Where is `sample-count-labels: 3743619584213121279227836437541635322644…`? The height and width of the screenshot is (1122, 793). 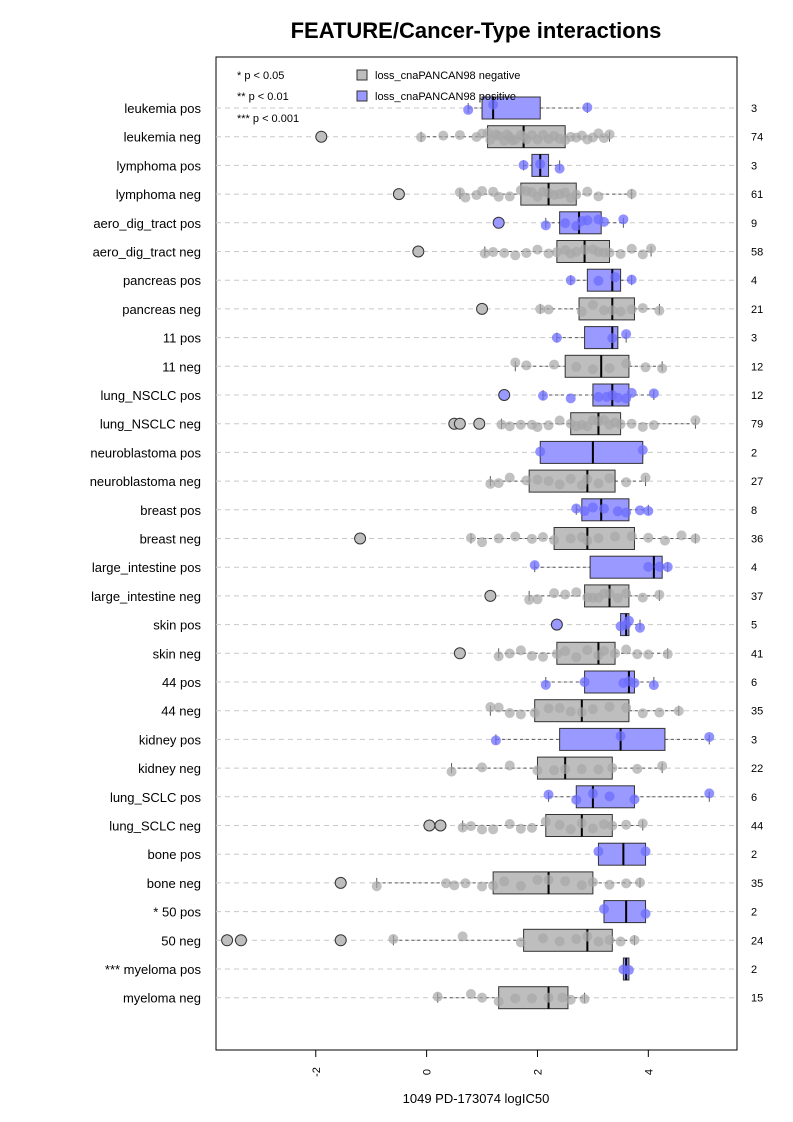 sample-count-labels: 3743619584213121279227836437541635322644… is located at coordinates (757, 554).